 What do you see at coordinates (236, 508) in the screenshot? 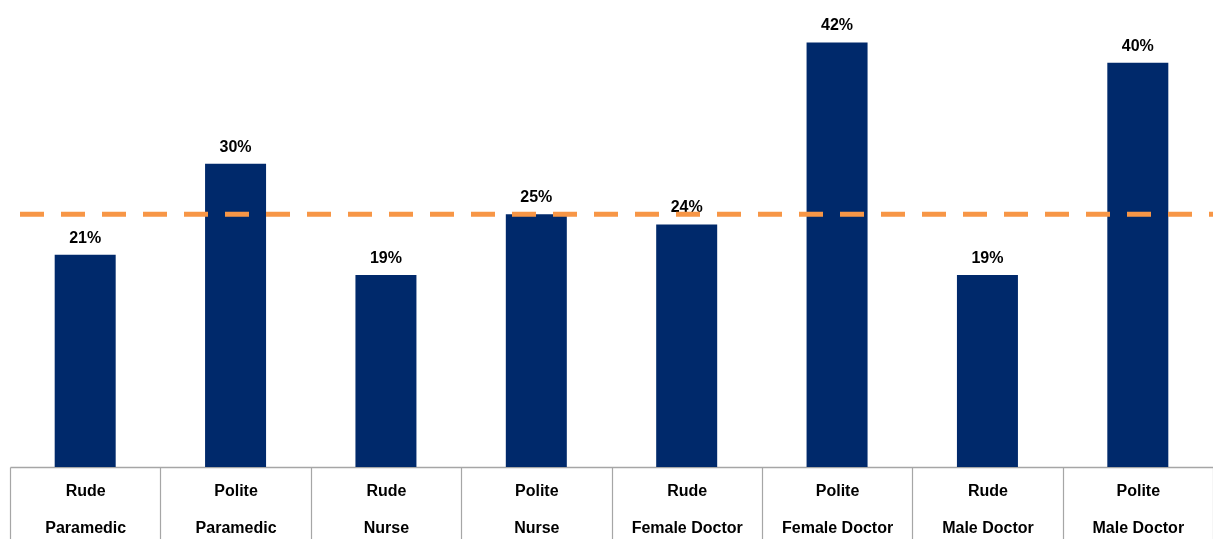
I see `category-label: Polite Paramedic` at bounding box center [236, 508].